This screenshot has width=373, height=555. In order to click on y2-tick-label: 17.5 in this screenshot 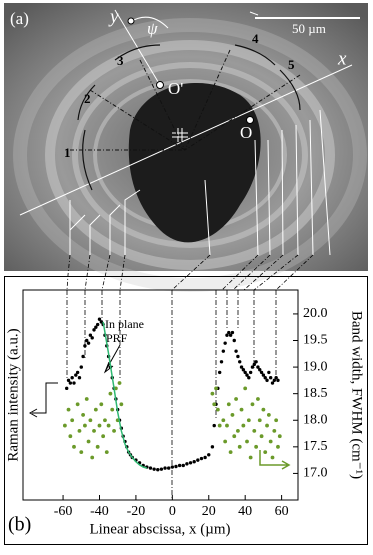, I will do `click(315, 446)`.